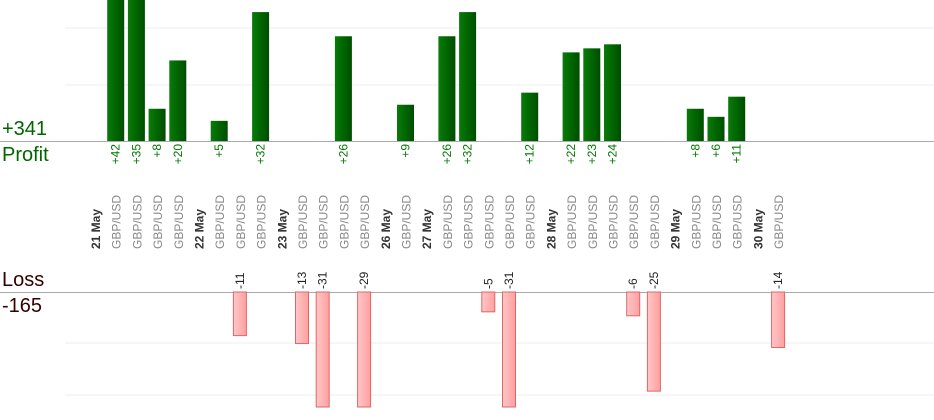 The height and width of the screenshot is (420, 934). What do you see at coordinates (282, 229) in the screenshot?
I see `date-label: 23 May` at bounding box center [282, 229].